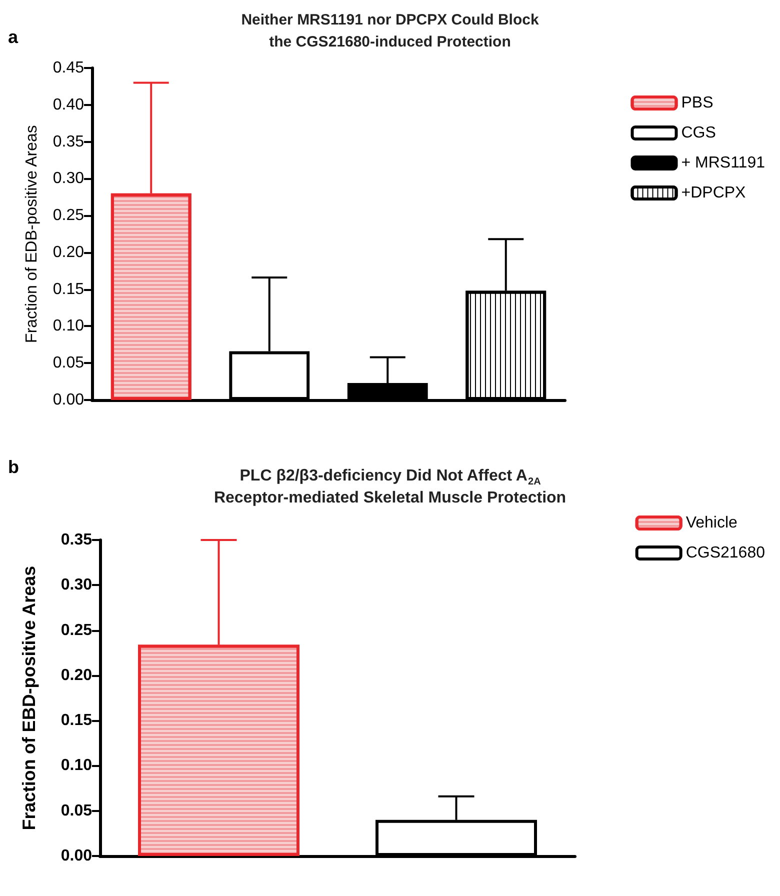  I want to click on legend-label: +DPCPX, so click(713, 193).